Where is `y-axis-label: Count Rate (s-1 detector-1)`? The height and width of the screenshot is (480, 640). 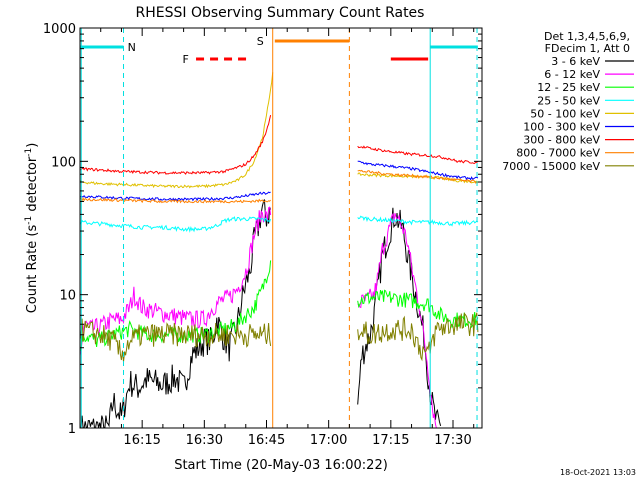
y-axis-label: Count Rate (s-1 detector-1) is located at coordinates (32, 228).